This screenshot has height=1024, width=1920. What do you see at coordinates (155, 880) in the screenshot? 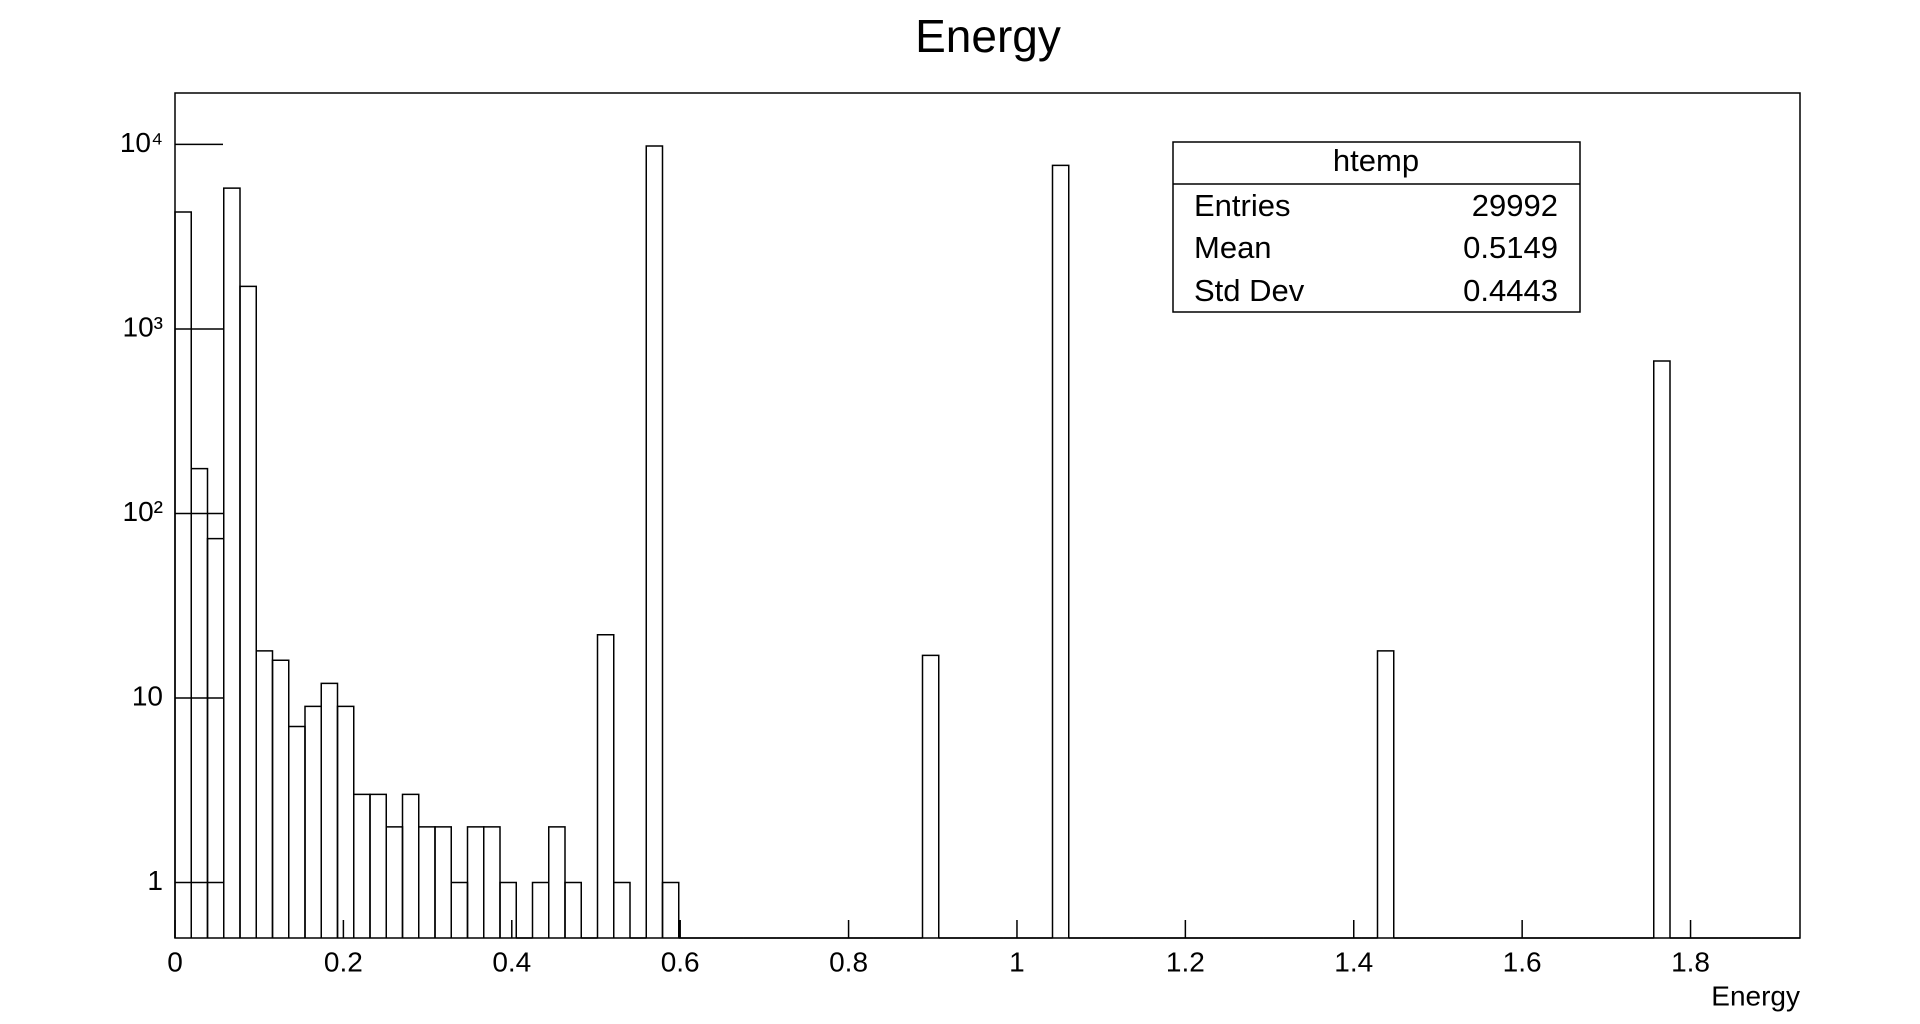
I see `y-tick-label: 1` at bounding box center [155, 880].